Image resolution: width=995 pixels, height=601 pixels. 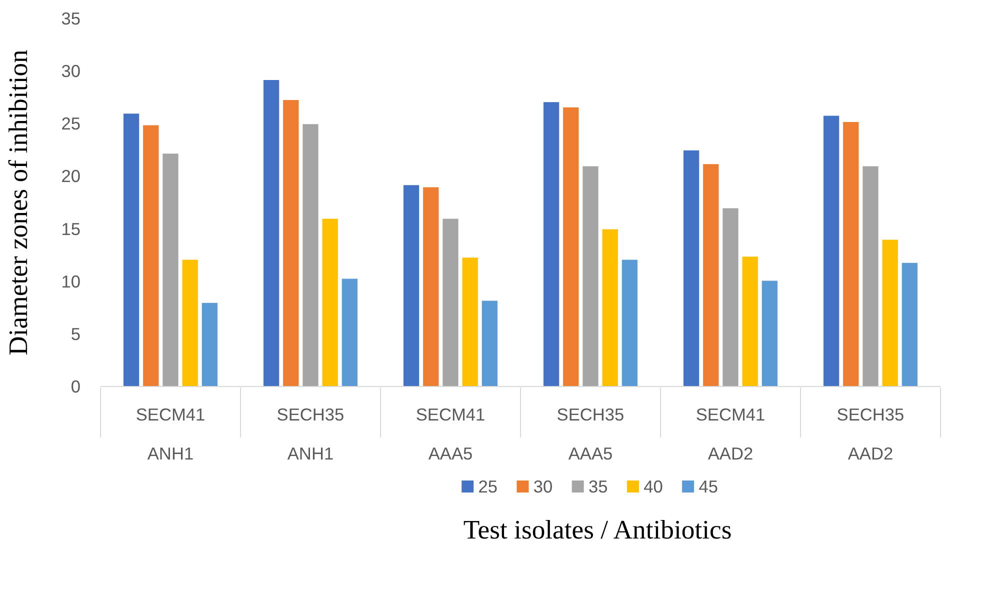 I want to click on y-tick-label: 0, so click(x=75, y=386).